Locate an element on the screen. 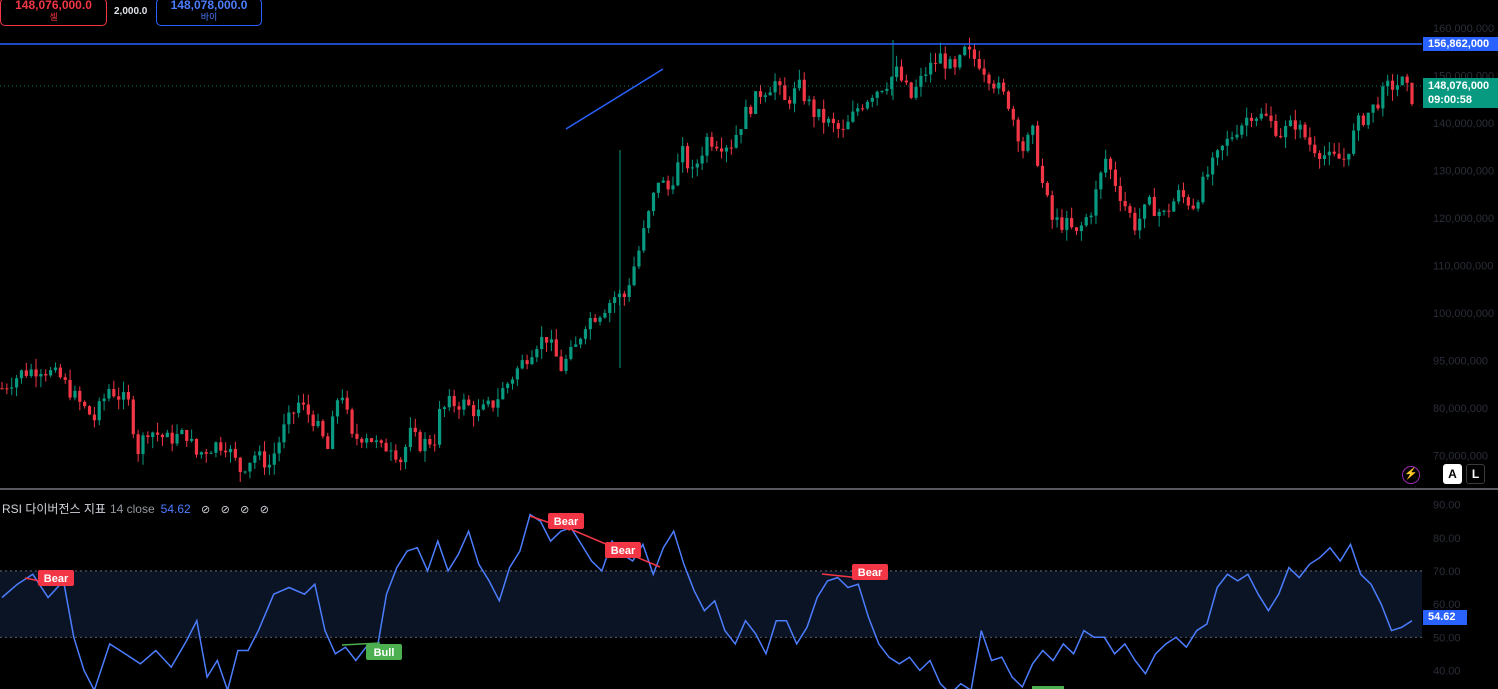  price-axis-tick: 130,000,000 is located at coordinates (1463, 172).